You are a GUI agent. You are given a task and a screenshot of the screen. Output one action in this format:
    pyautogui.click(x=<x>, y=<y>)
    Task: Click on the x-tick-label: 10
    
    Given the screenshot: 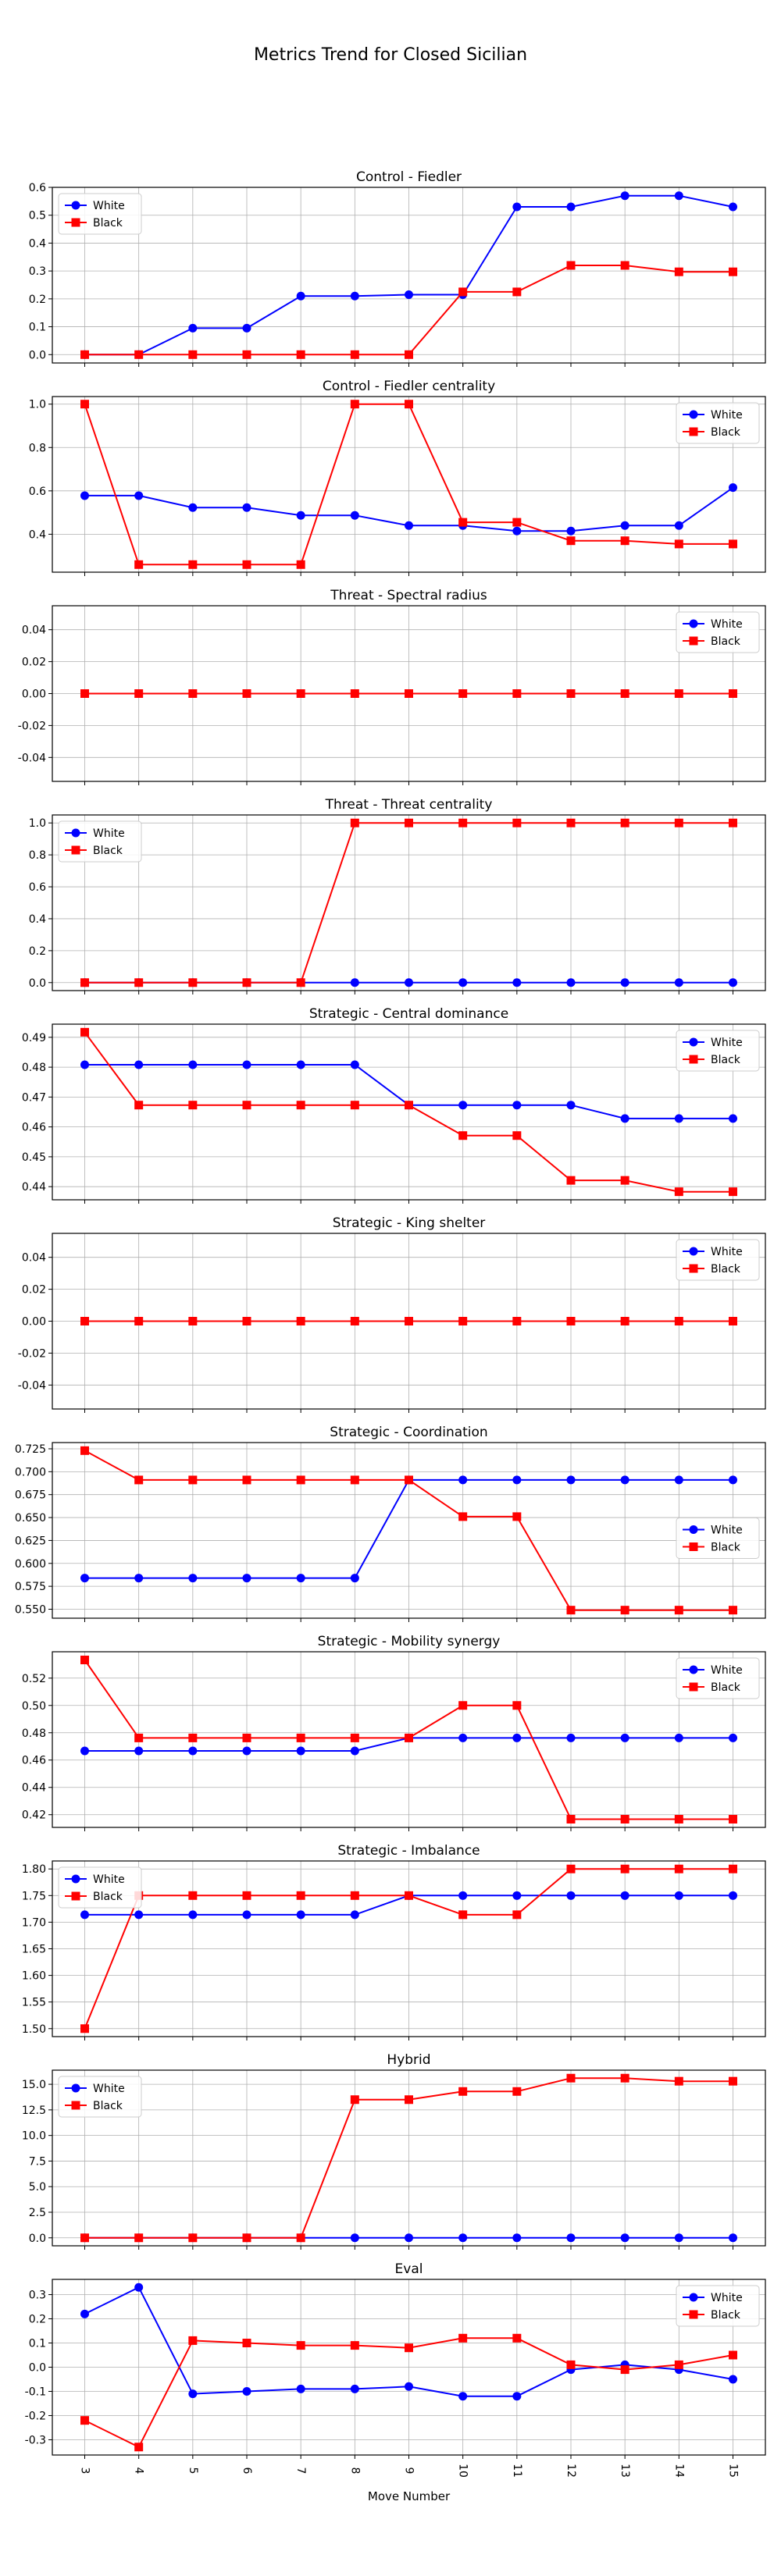 What is the action you would take?
    pyautogui.click(x=463, y=2471)
    